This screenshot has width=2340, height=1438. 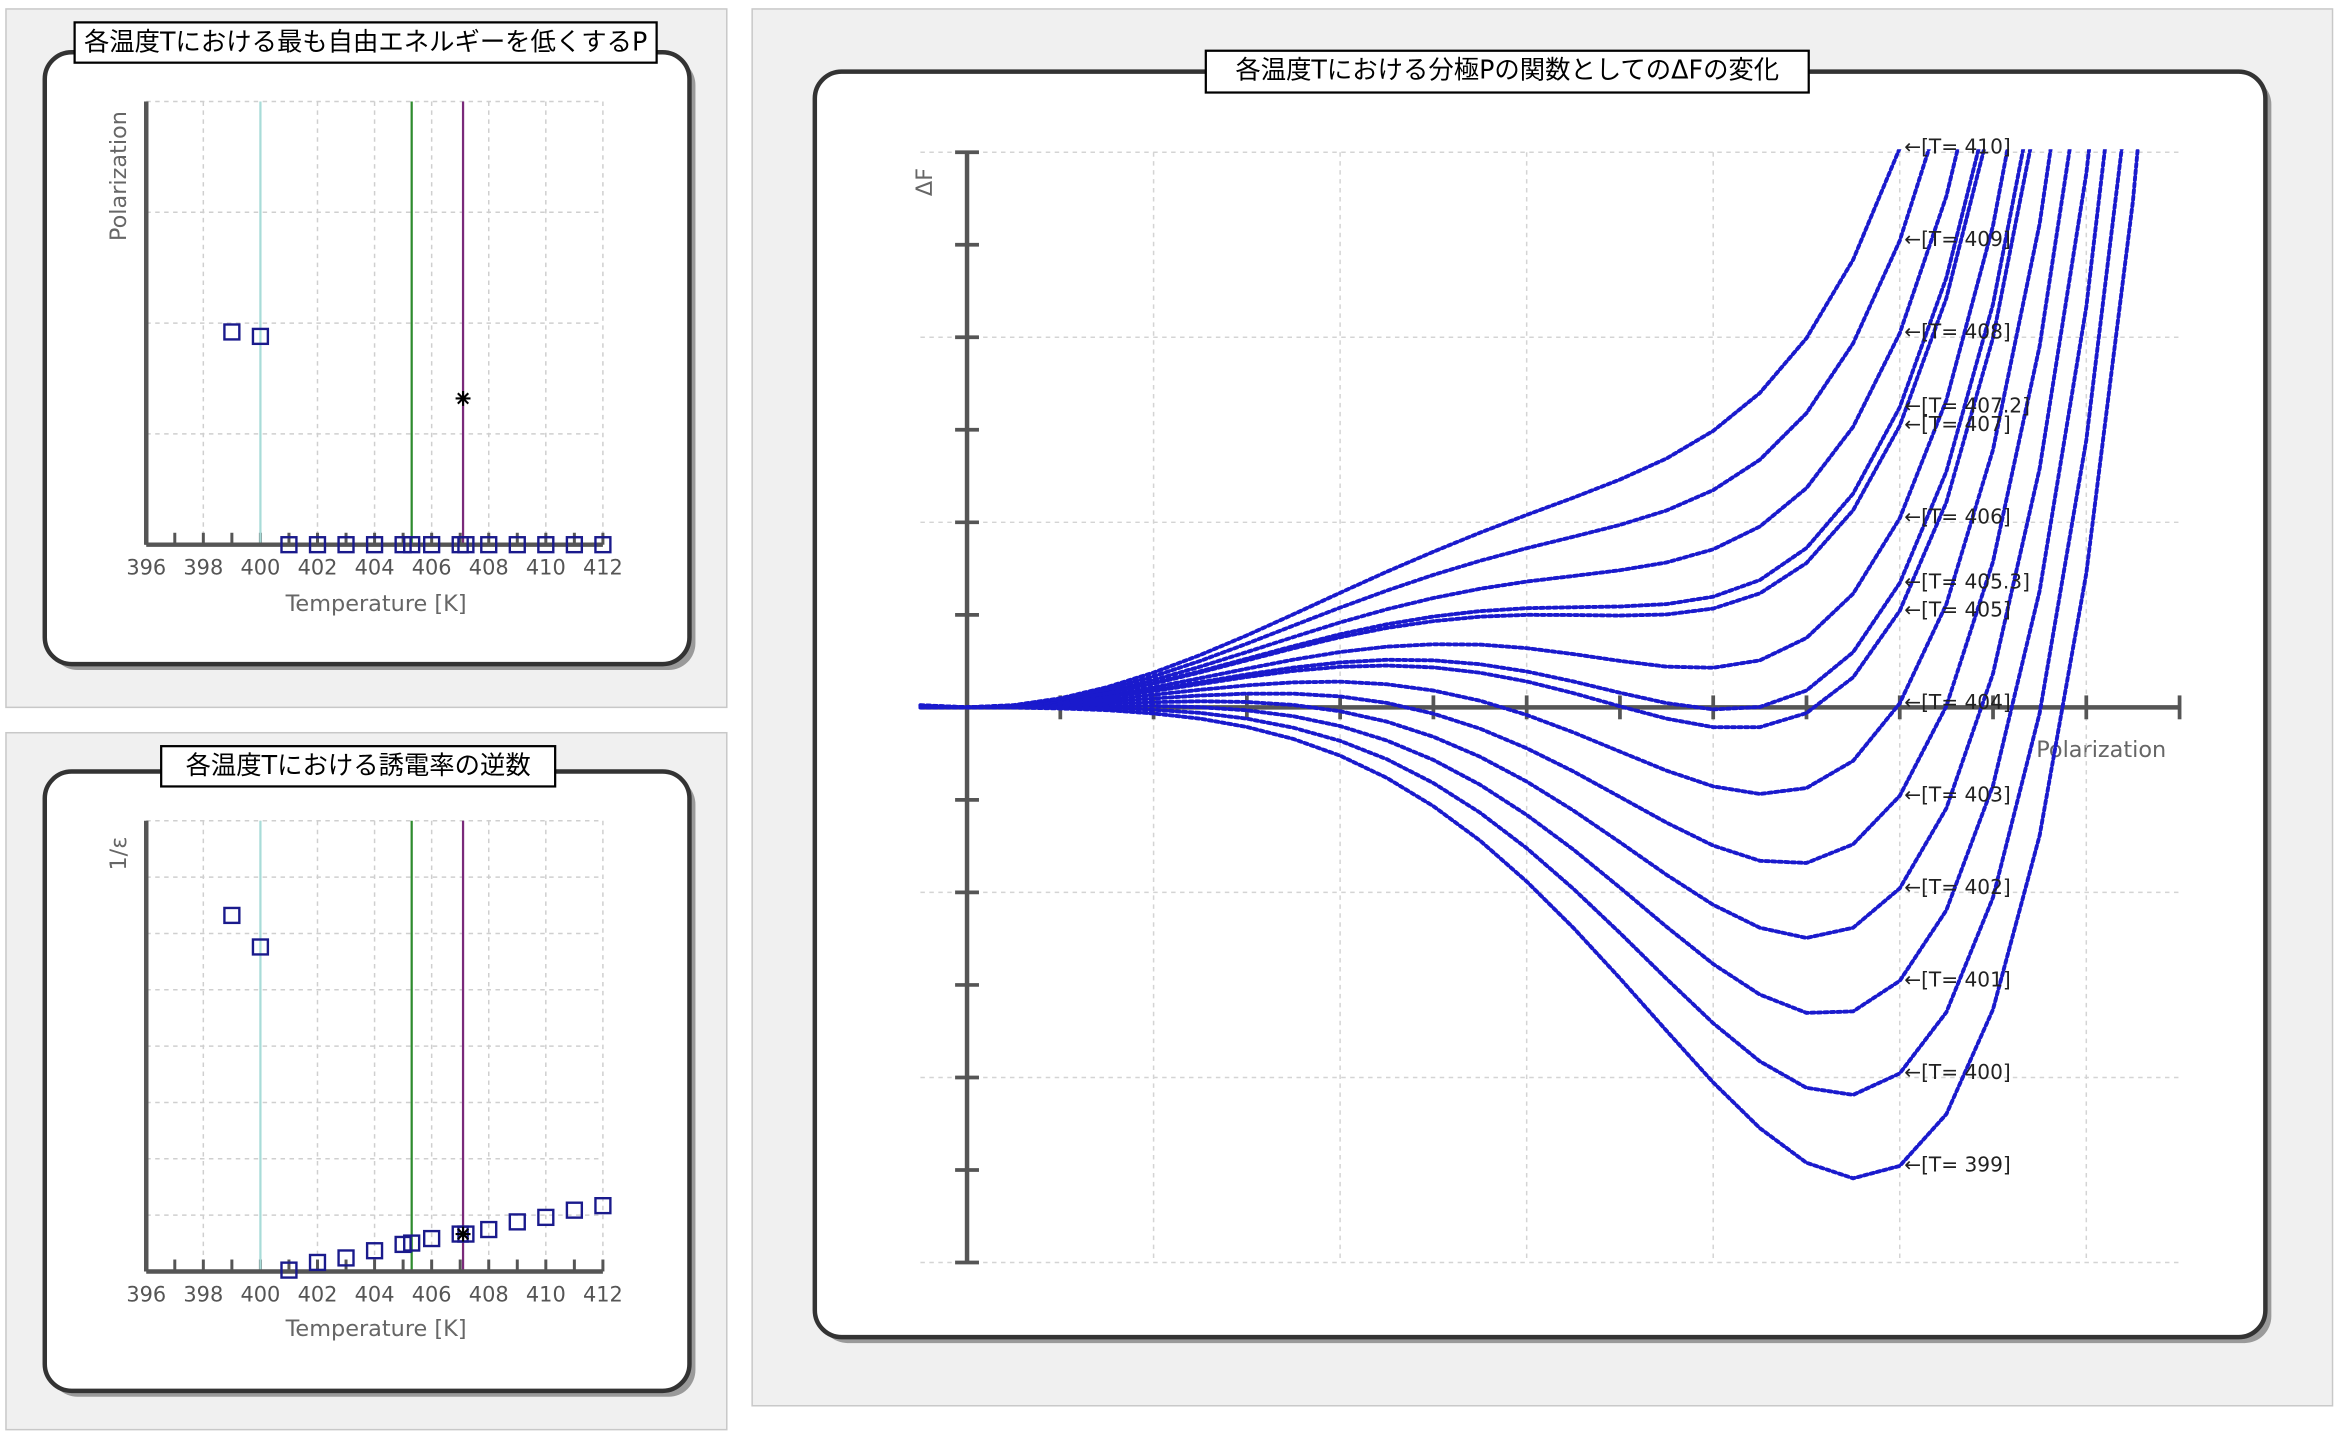 What do you see at coordinates (1957, 147) in the screenshot?
I see `curve-label: ←[T= 410]` at bounding box center [1957, 147].